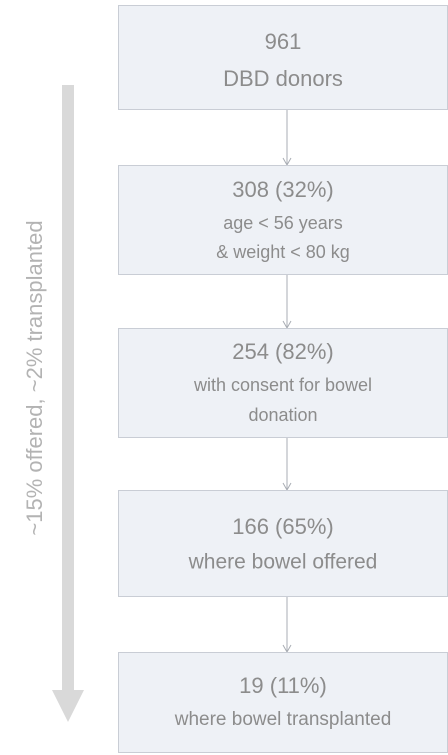 This screenshot has width=448, height=755. What do you see at coordinates (283, 526) in the screenshot?
I see `node-text: 166 (65%)` at bounding box center [283, 526].